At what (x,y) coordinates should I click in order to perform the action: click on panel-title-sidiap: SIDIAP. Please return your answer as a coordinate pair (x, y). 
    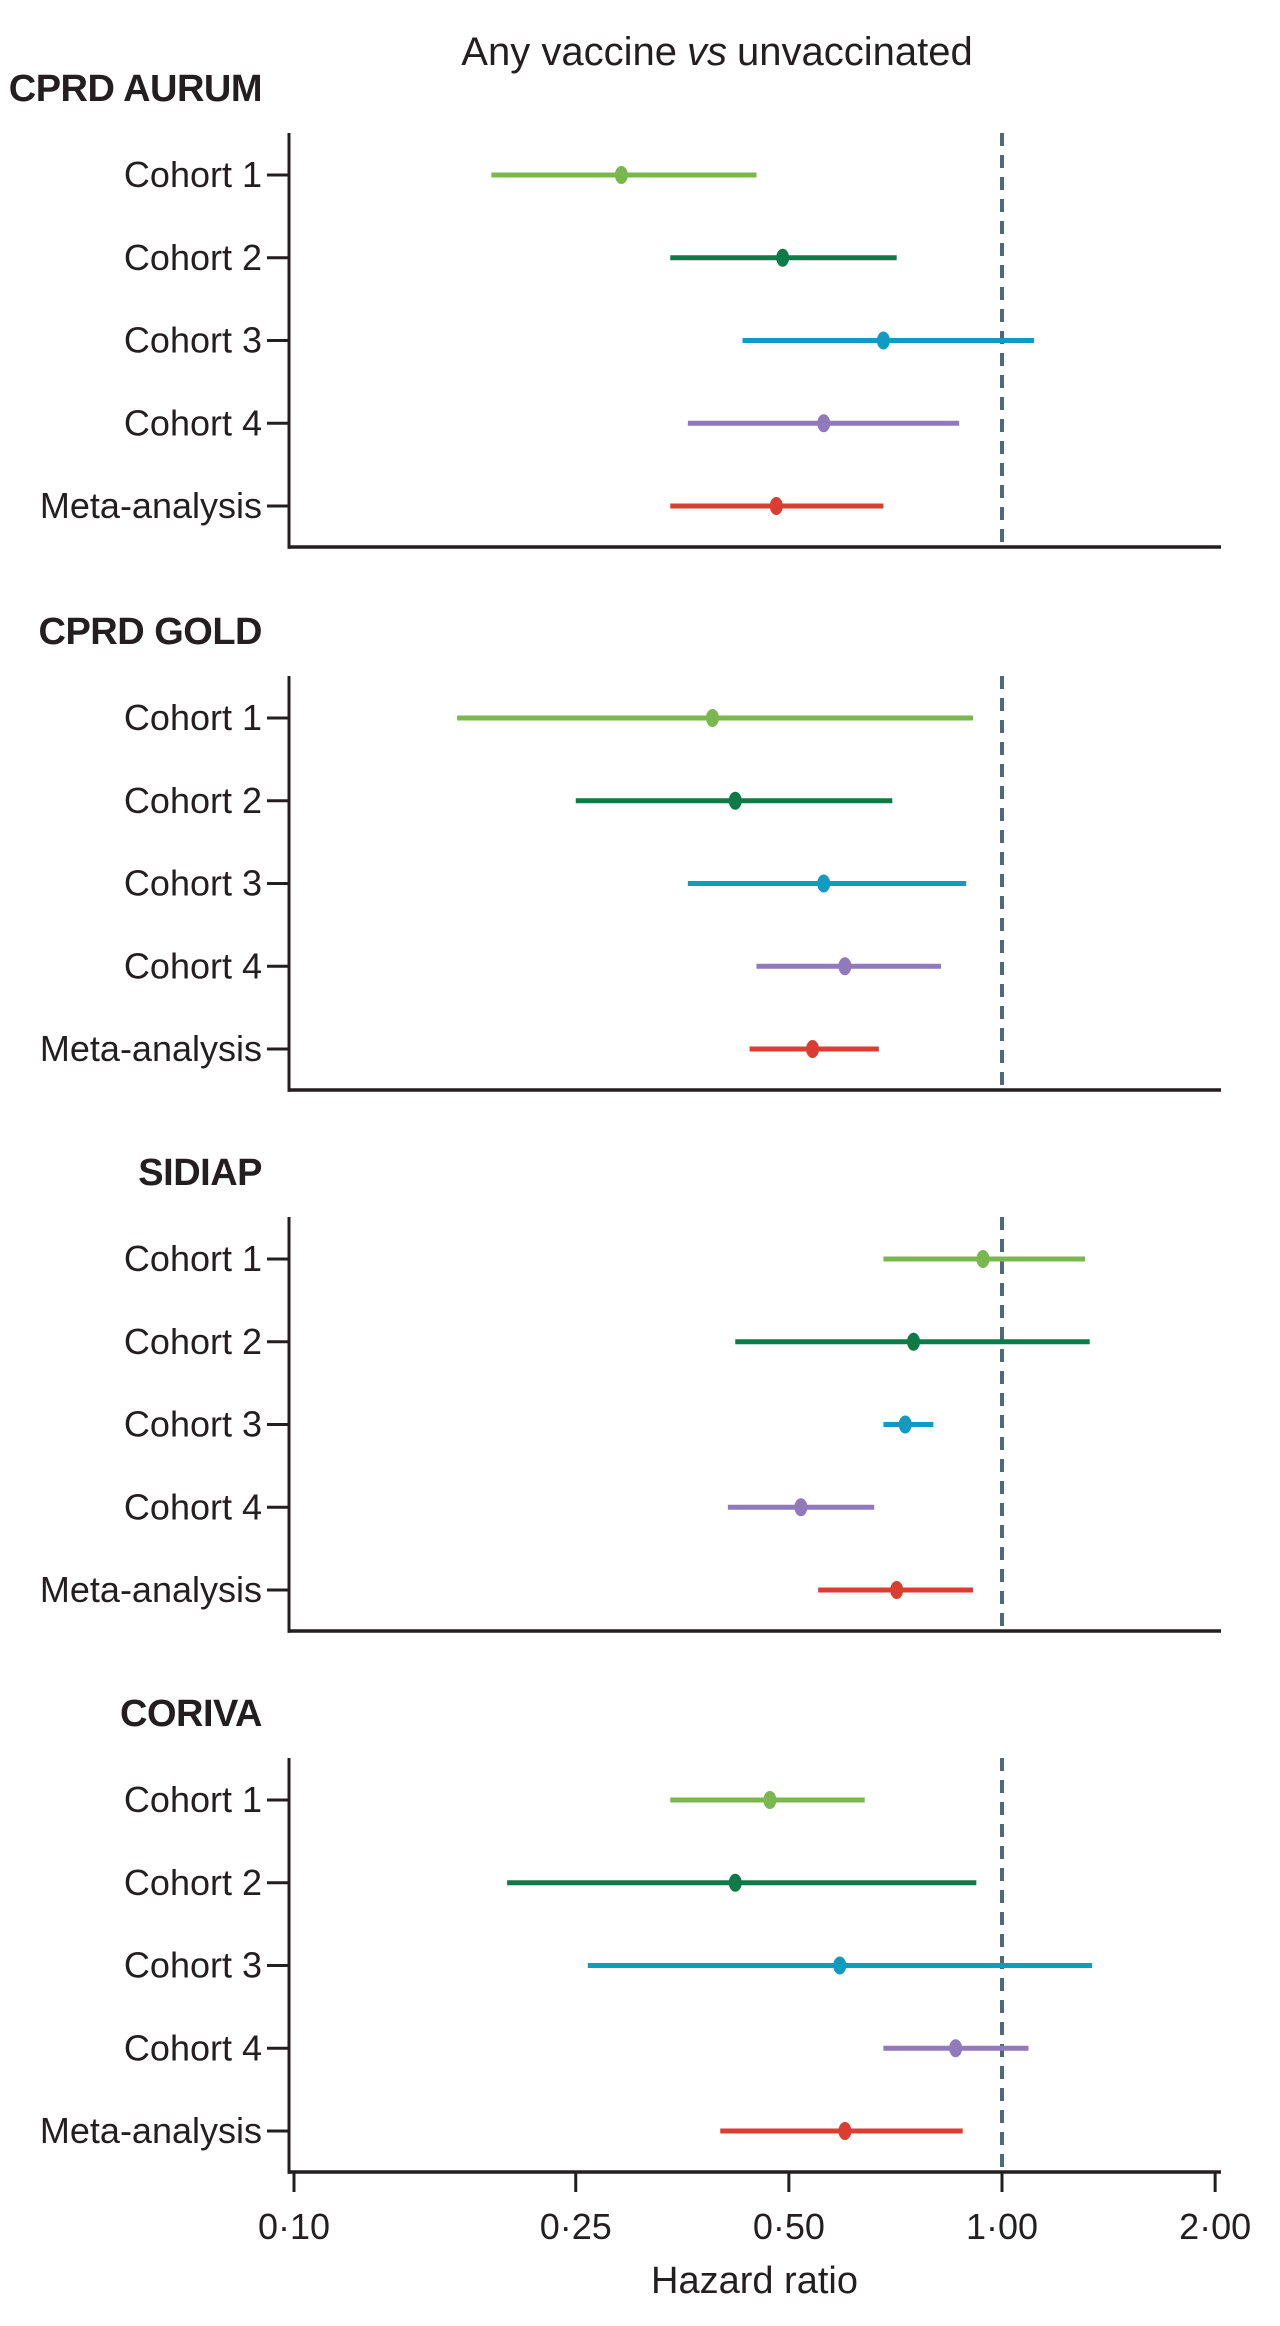
    Looking at the image, I should click on (200, 1173).